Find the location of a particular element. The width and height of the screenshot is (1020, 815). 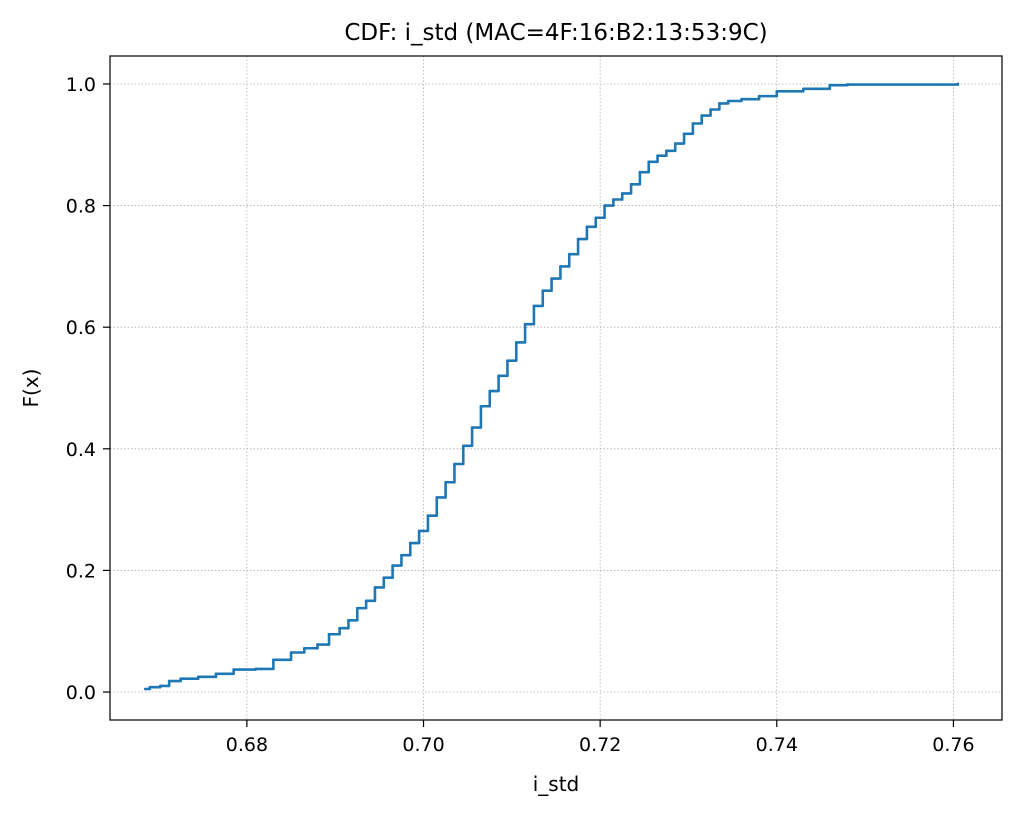

x-tick-label: 0.68 is located at coordinates (247, 745).